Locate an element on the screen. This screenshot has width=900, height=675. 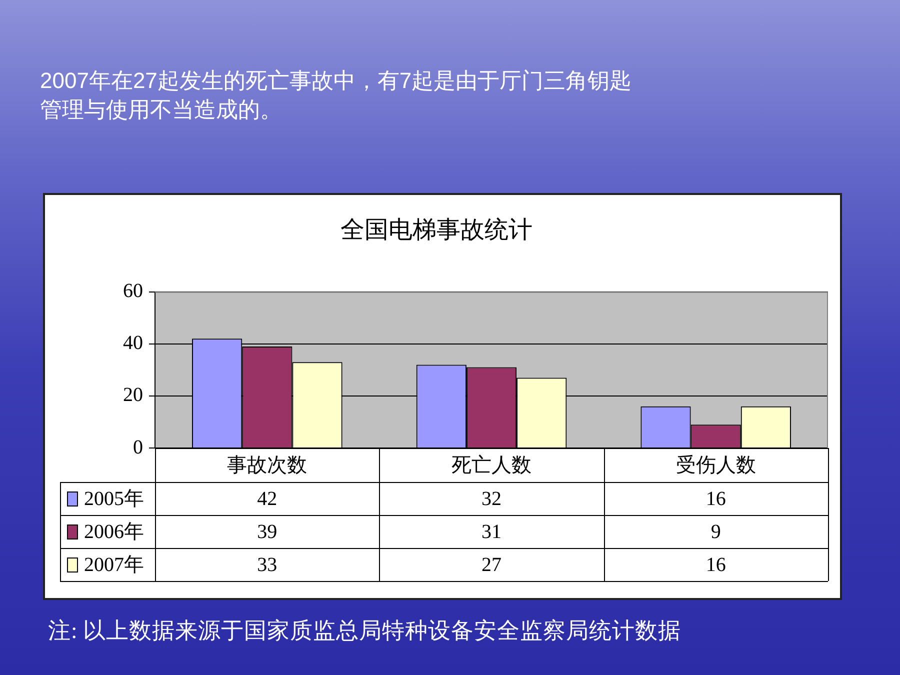
data-label: 27 is located at coordinates (492, 565).